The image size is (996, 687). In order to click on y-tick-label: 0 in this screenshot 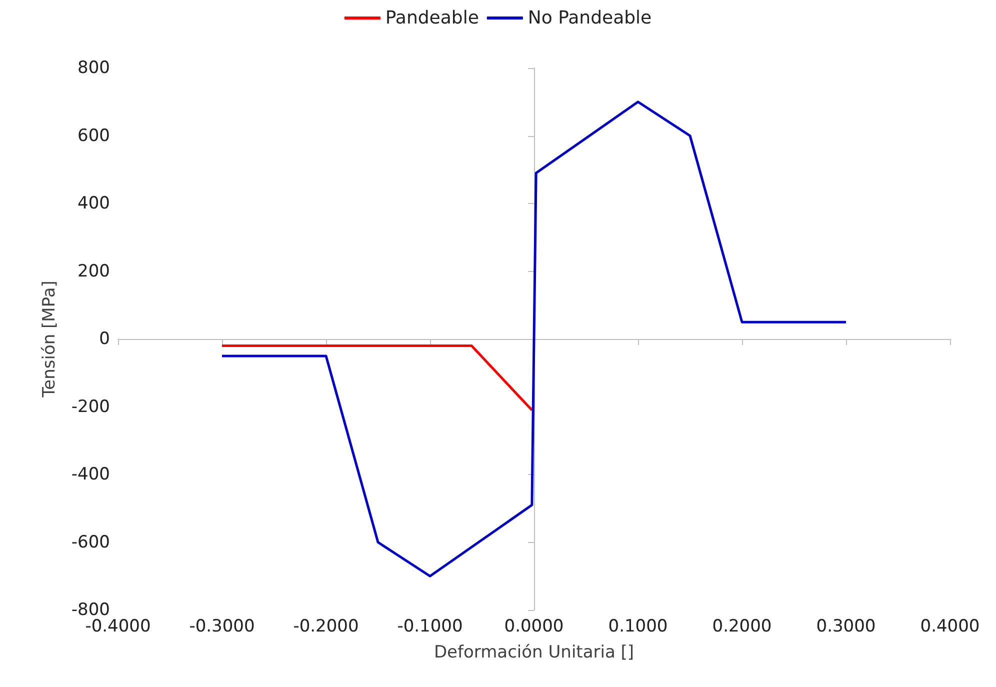, I will do `click(104, 339)`.